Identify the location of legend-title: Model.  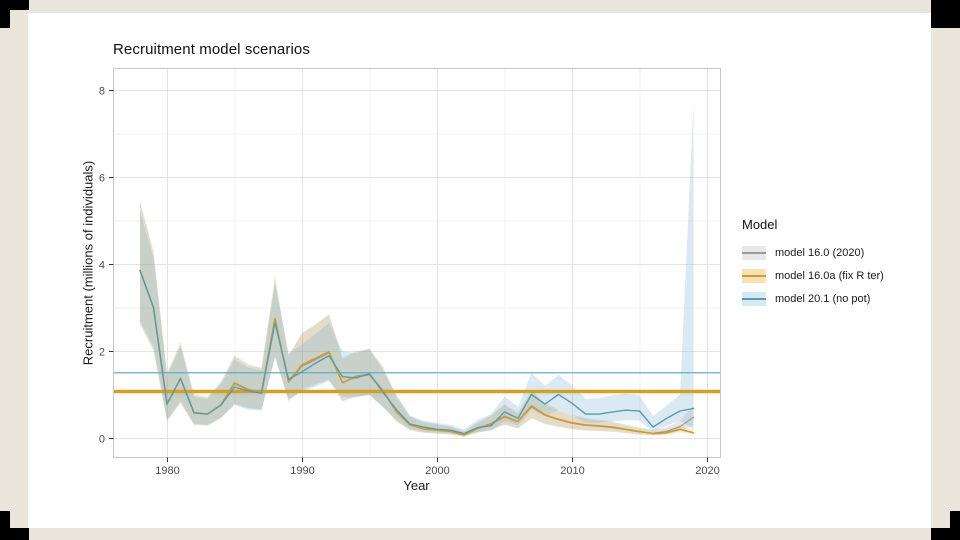
(760, 224).